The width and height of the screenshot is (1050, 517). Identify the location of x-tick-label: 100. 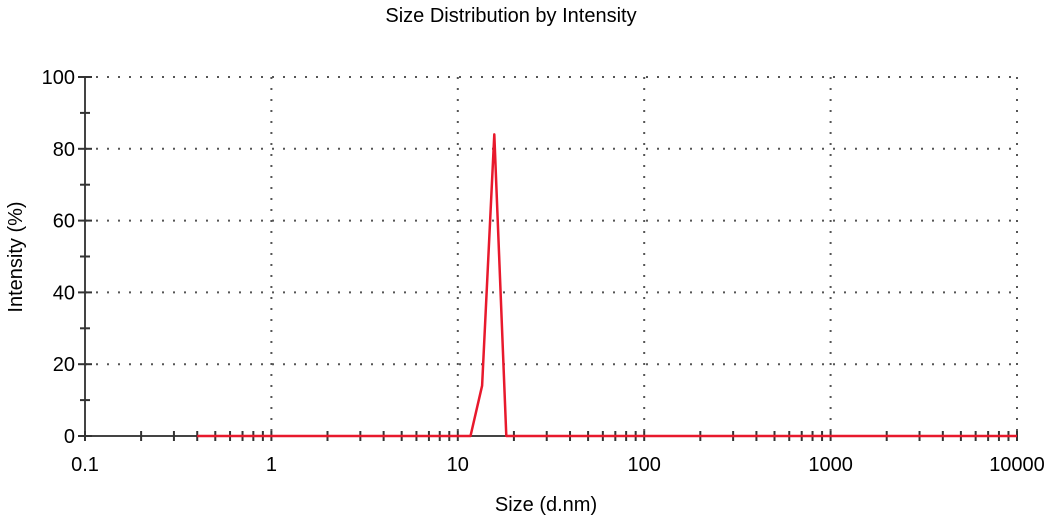
(644, 465).